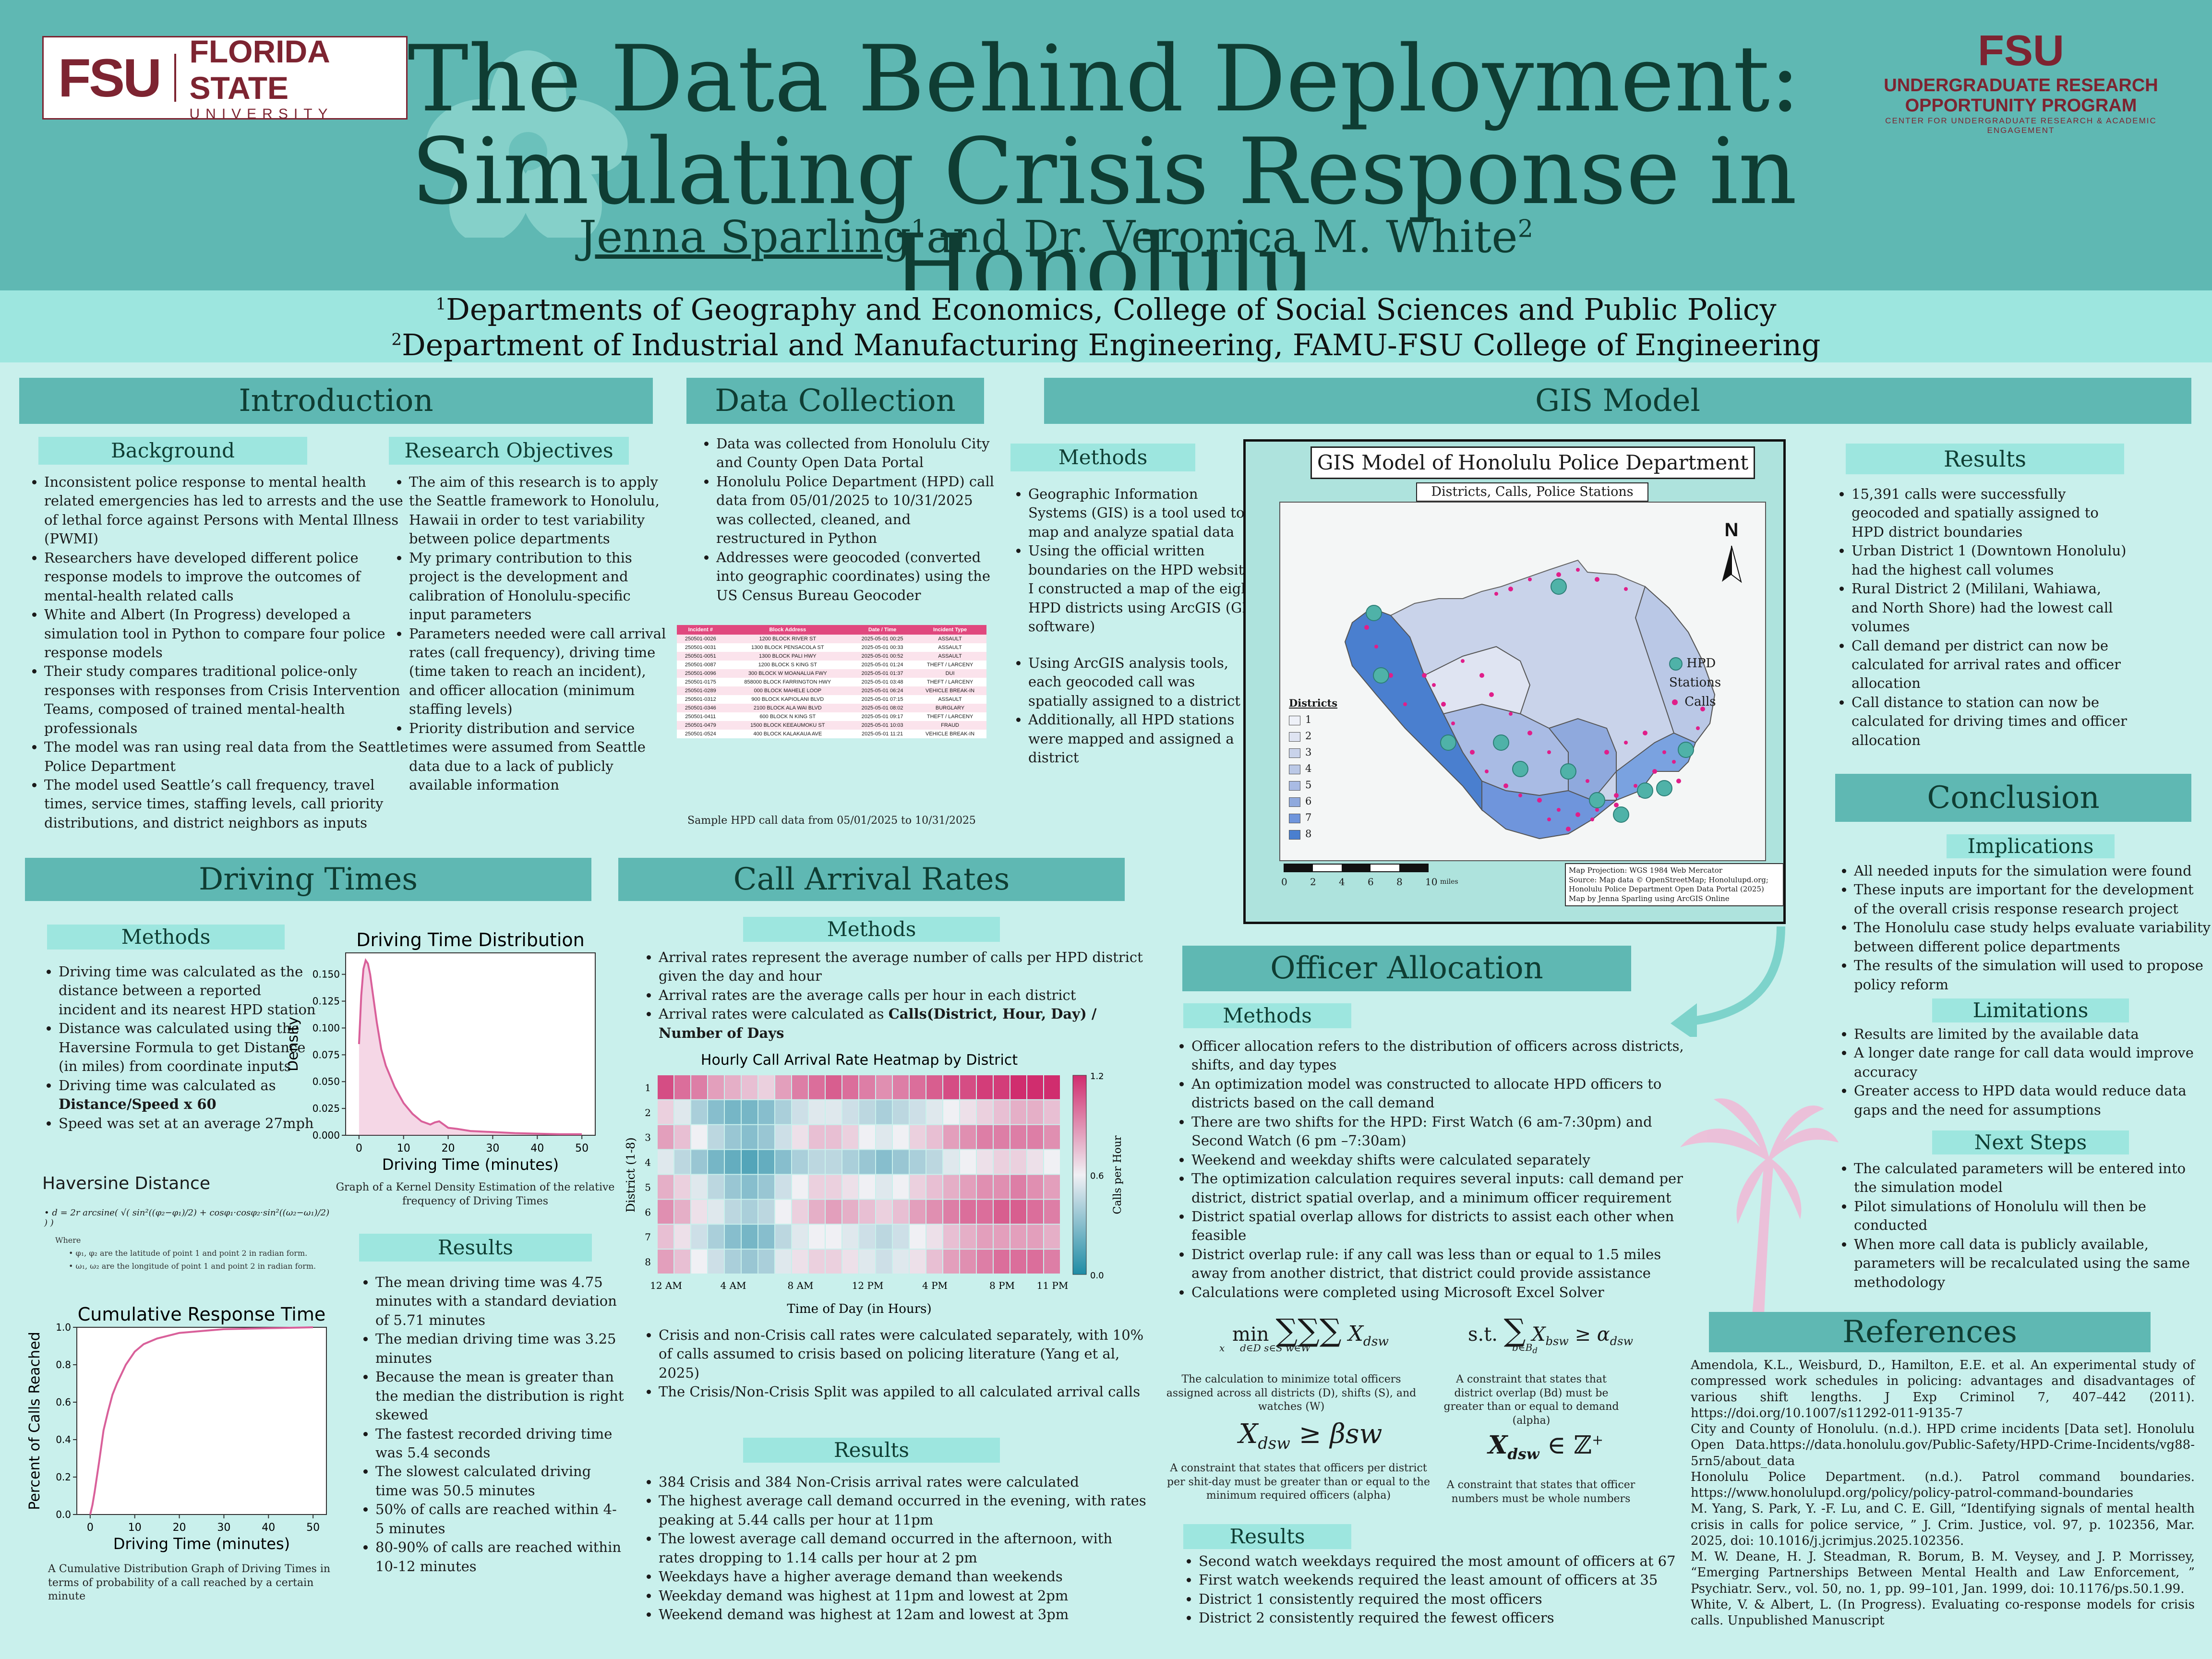 The height and width of the screenshot is (1659, 2212). I want to click on intro-header: Introduction, so click(336, 401).